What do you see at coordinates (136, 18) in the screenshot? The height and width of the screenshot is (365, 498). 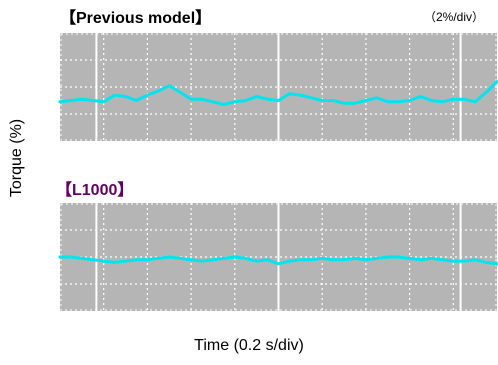 I see `chart-title-previous-model: 【Previous model】` at bounding box center [136, 18].